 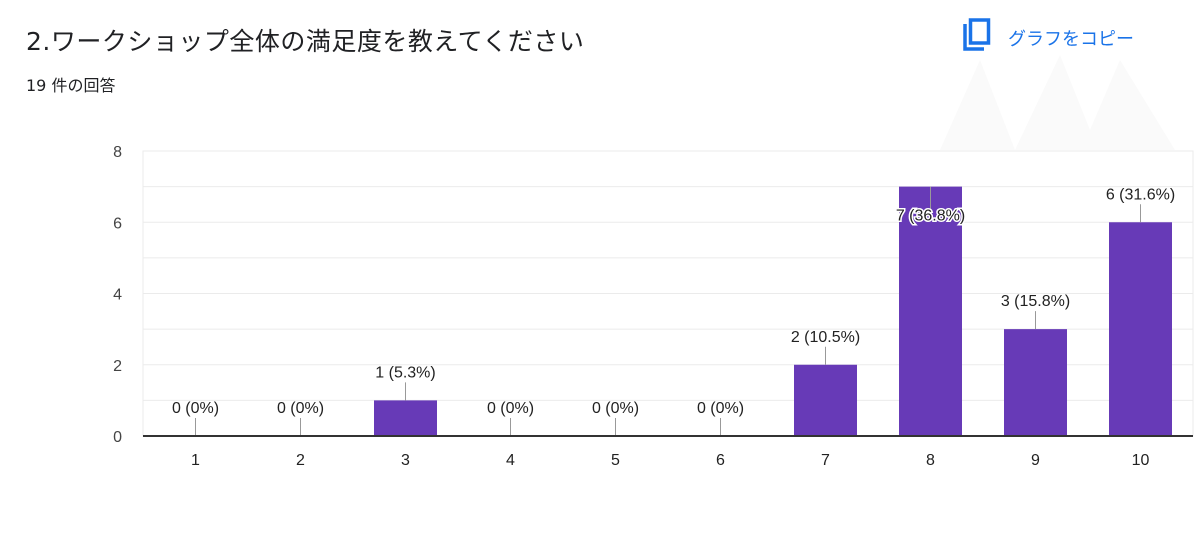 I want to click on x-tick-label: 6, so click(x=720, y=460).